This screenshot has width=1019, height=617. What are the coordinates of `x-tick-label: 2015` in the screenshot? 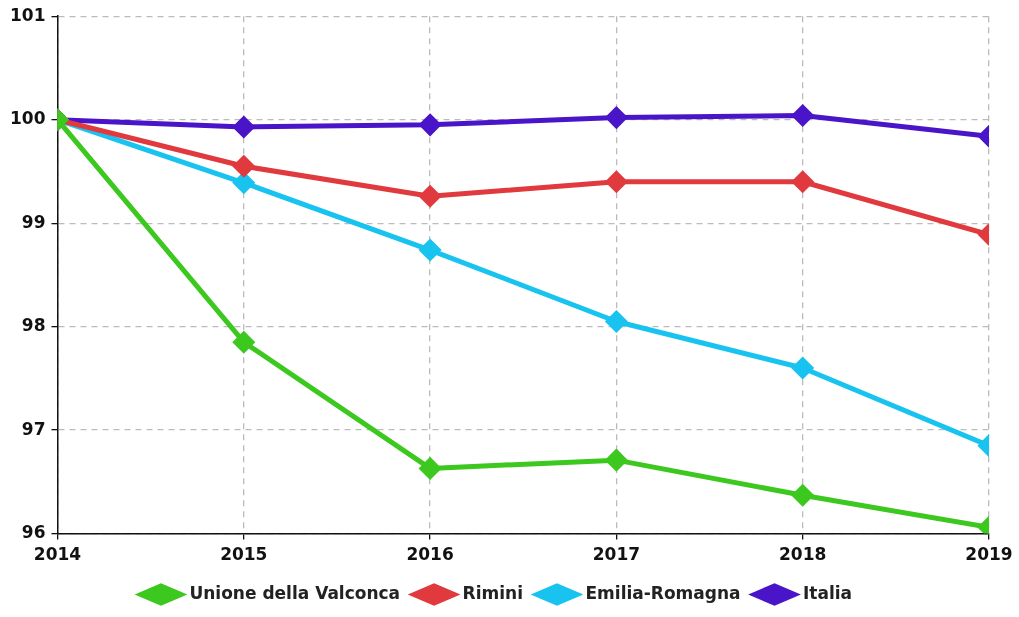 It's located at (244, 554).